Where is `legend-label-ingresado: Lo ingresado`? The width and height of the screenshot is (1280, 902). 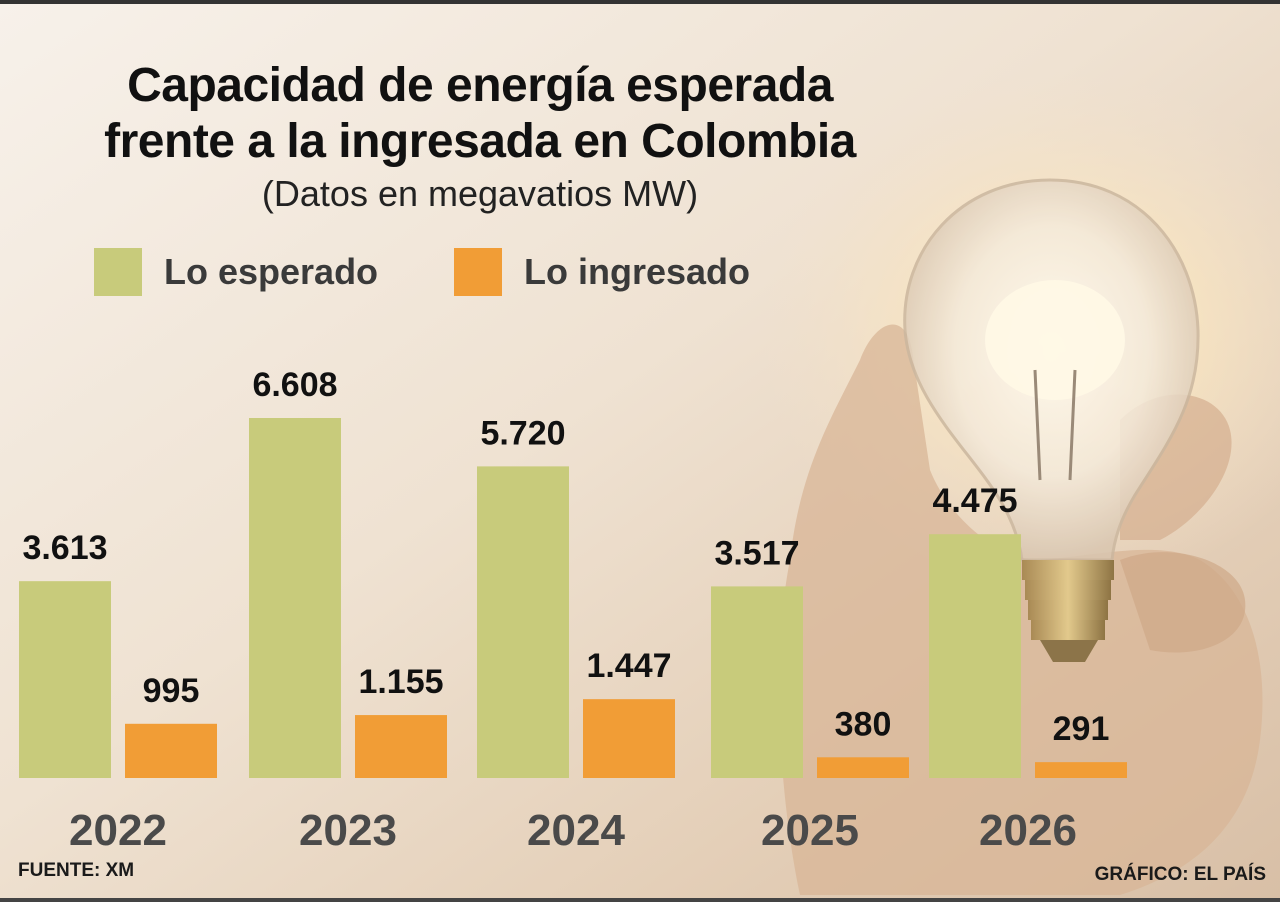
legend-label-ingresado: Lo ingresado is located at coordinates (637, 271).